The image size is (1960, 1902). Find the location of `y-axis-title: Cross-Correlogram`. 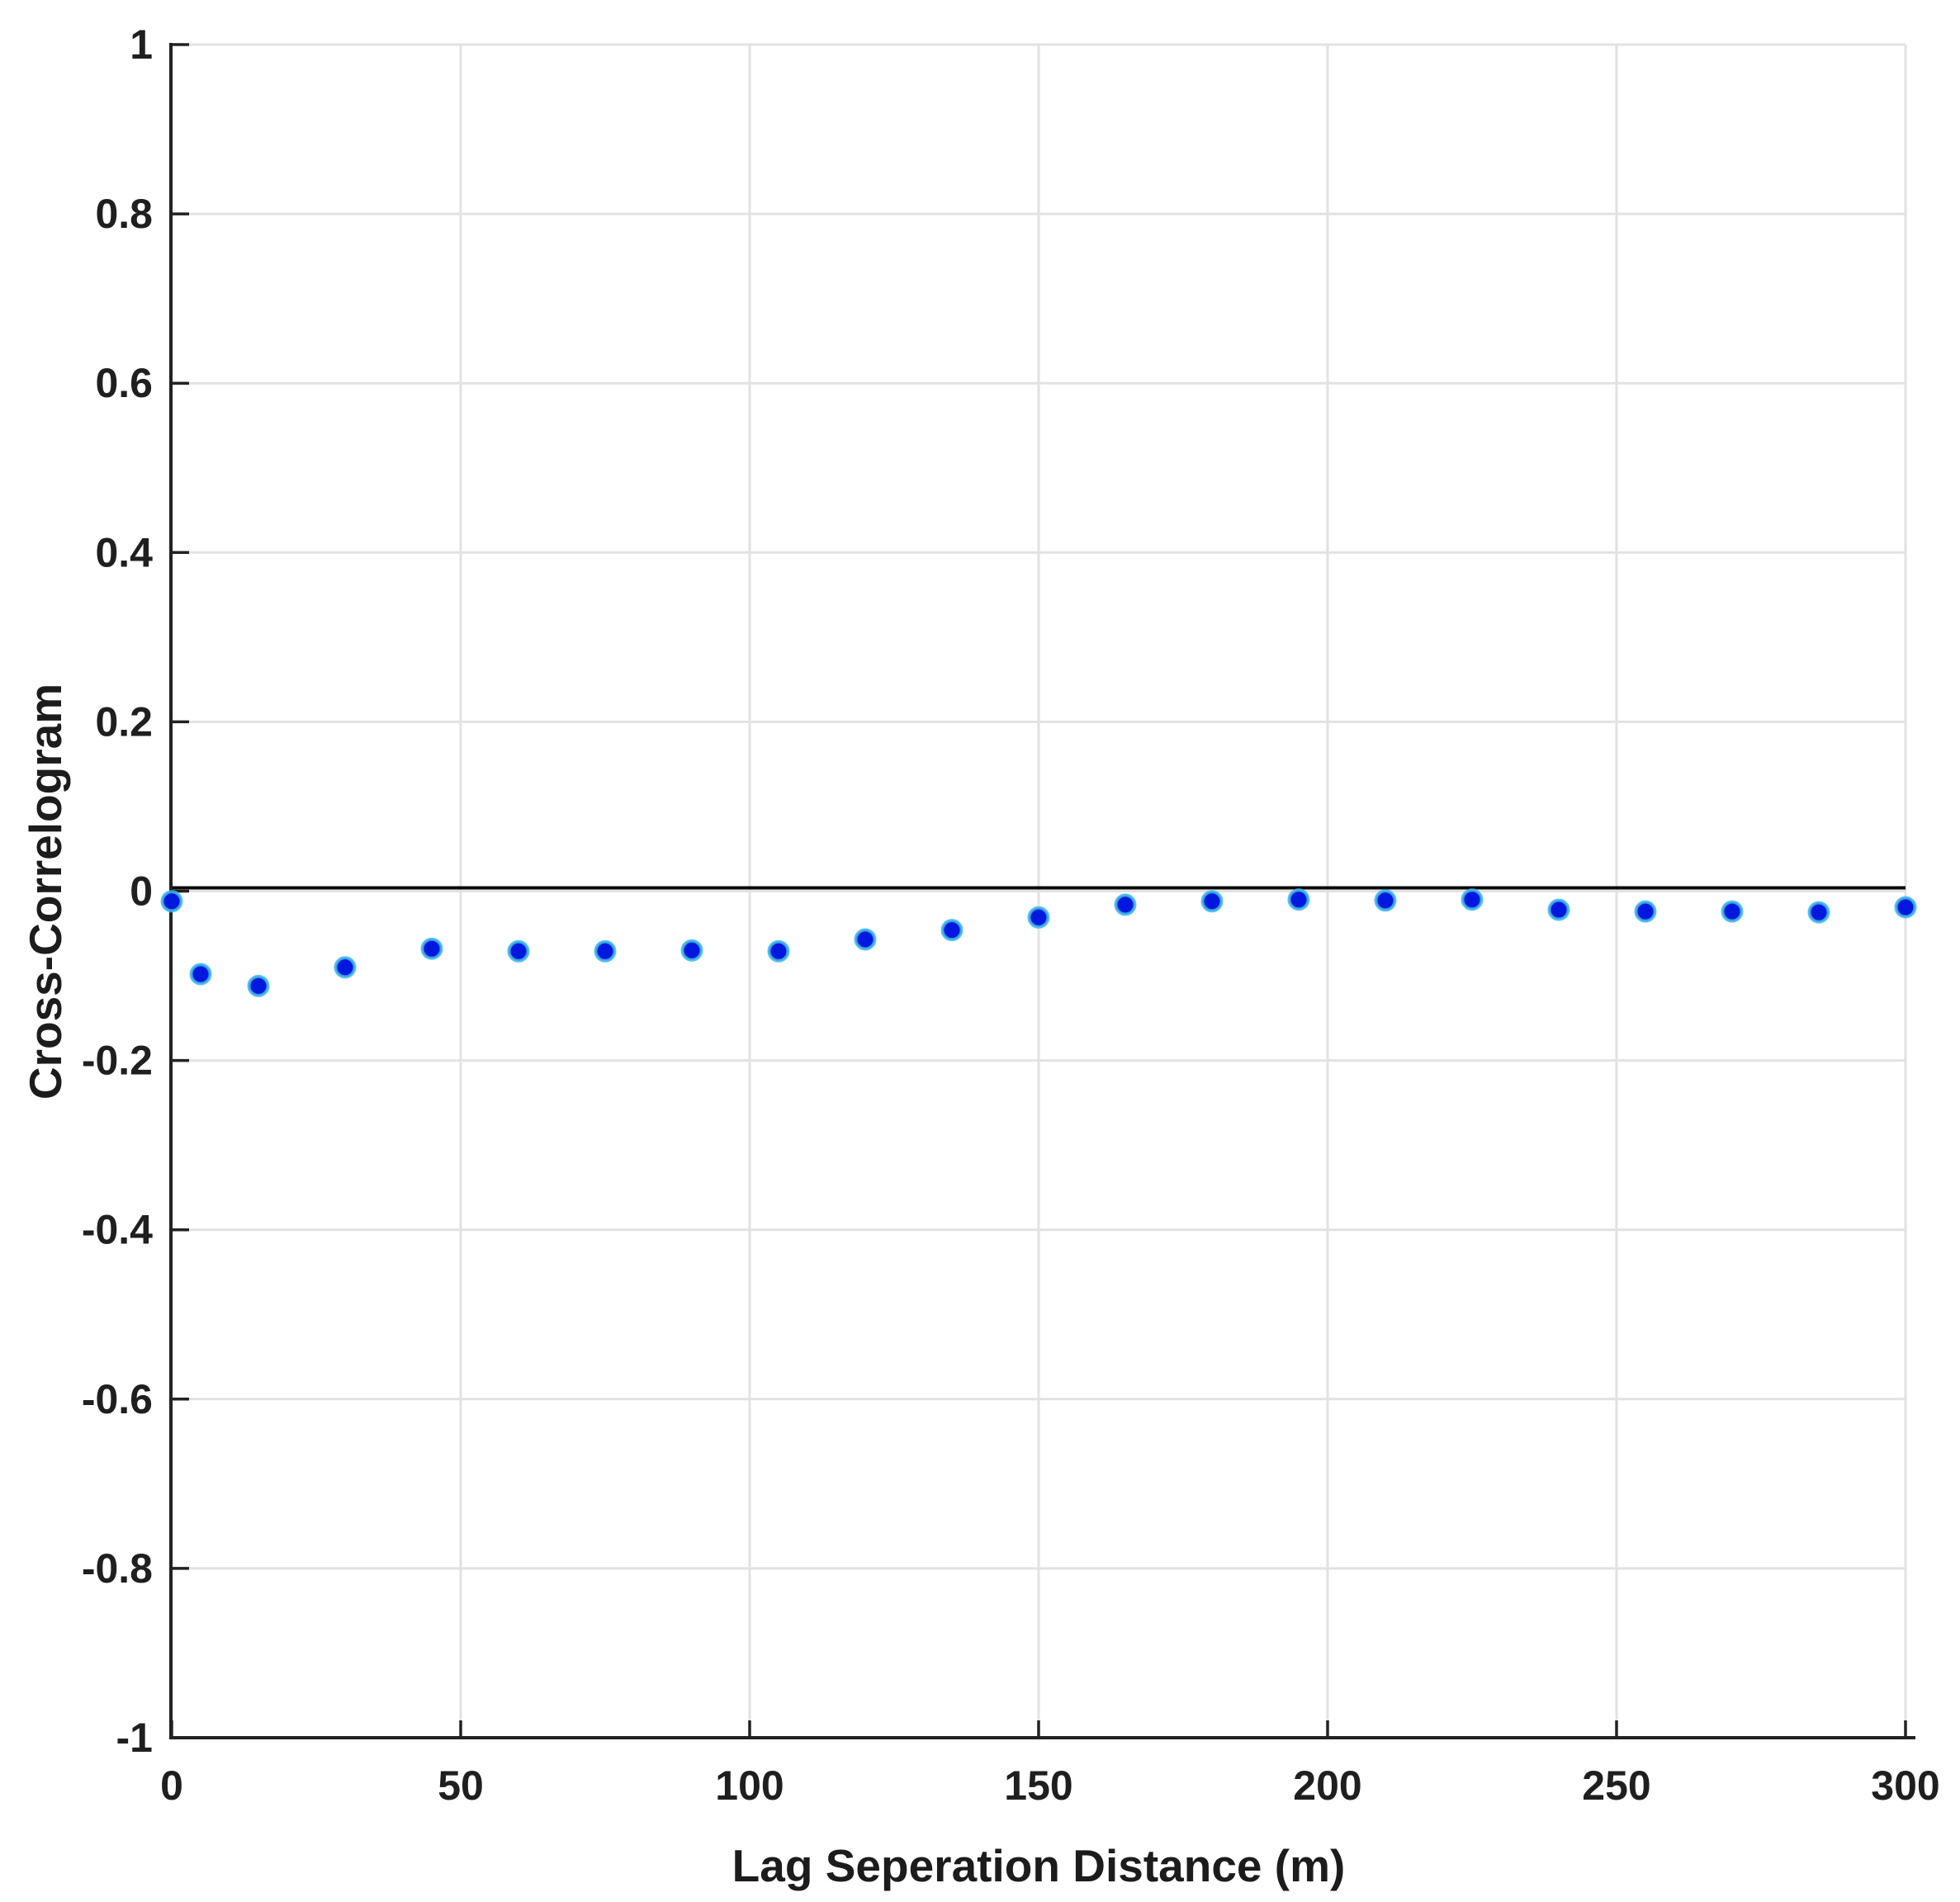

y-axis-title: Cross-Correlogram is located at coordinates (46, 892).